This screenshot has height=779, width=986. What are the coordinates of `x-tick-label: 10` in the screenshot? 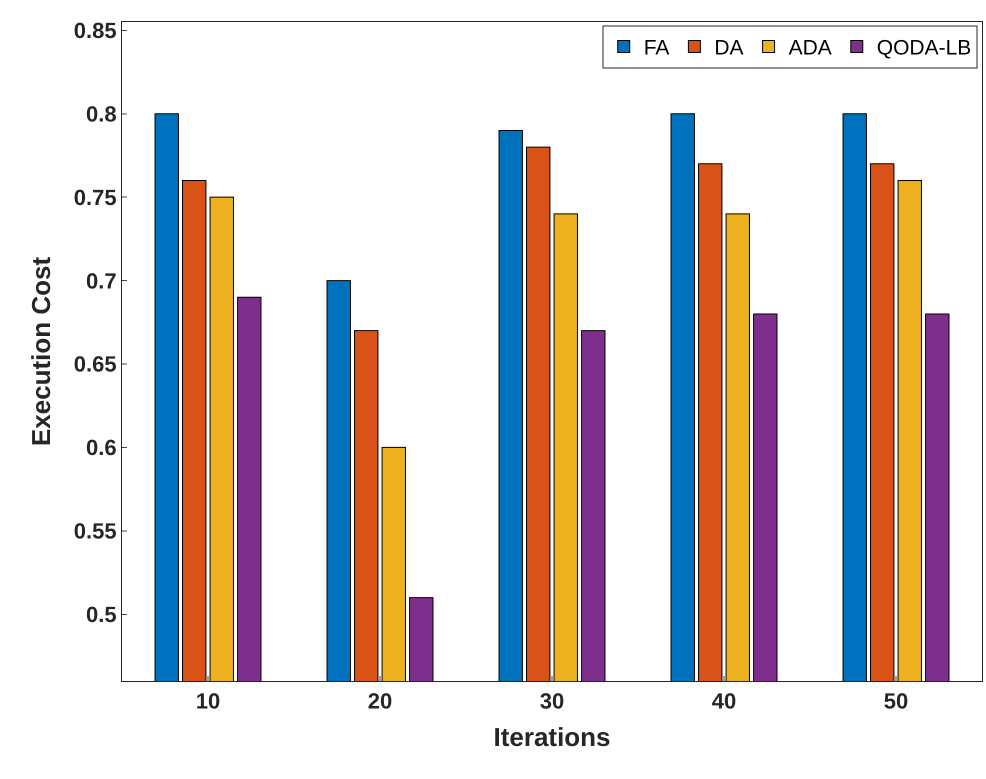 It's located at (208, 701).